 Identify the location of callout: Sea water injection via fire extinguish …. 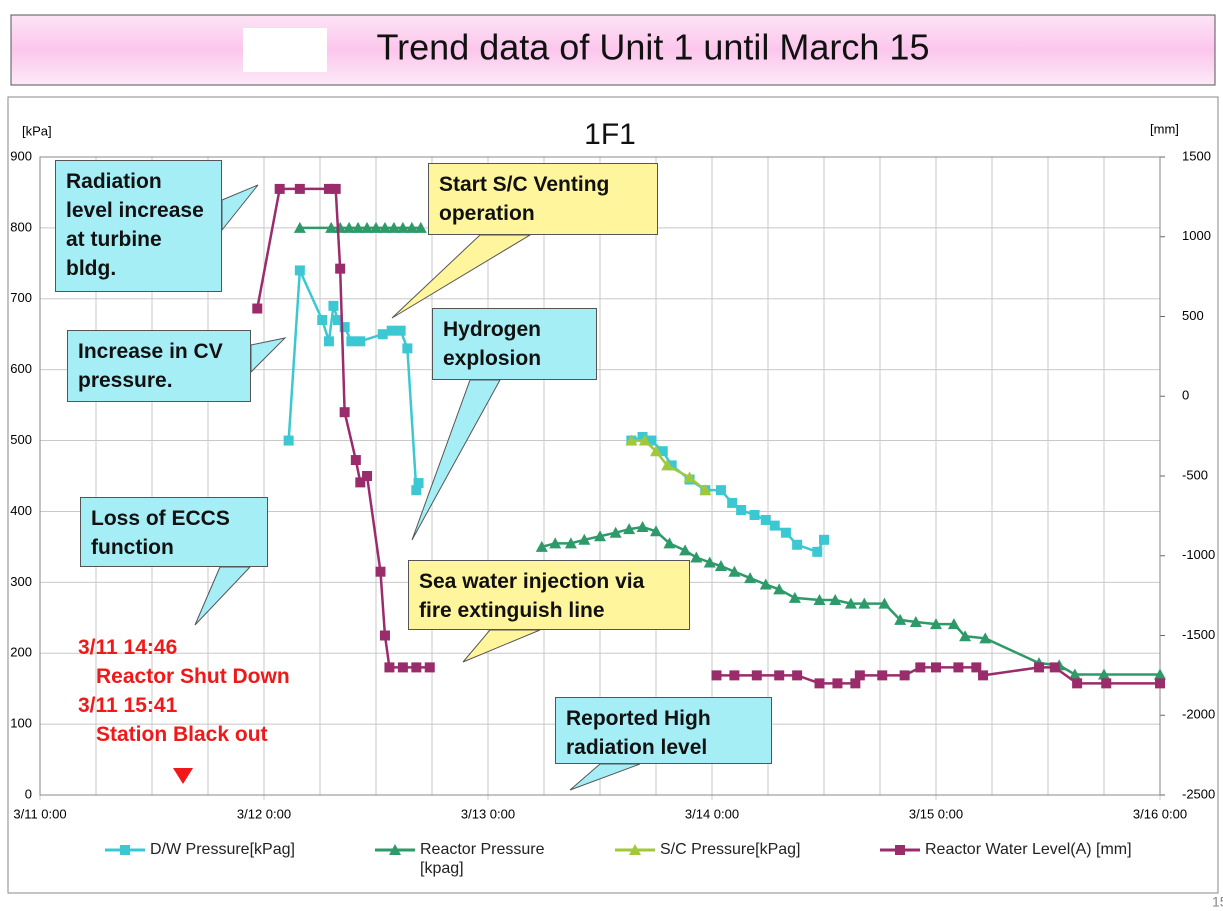
(549, 595).